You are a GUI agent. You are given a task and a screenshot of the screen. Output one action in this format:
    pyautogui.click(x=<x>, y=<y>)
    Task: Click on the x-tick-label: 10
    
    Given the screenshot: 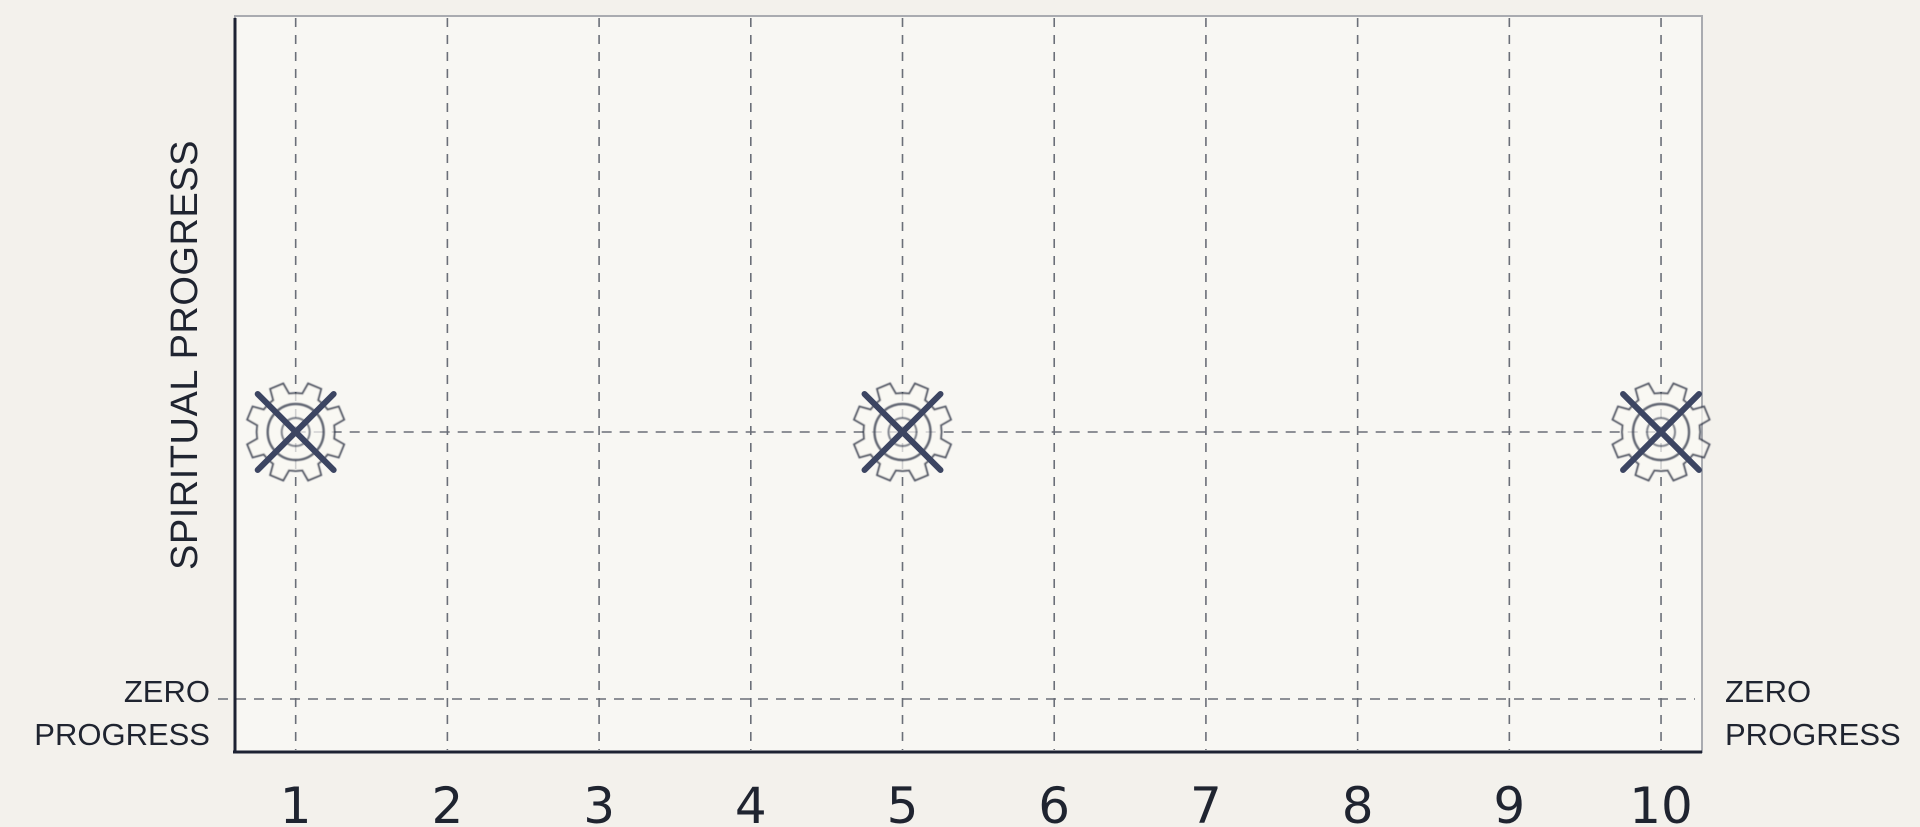 What is the action you would take?
    pyautogui.click(x=1661, y=802)
    